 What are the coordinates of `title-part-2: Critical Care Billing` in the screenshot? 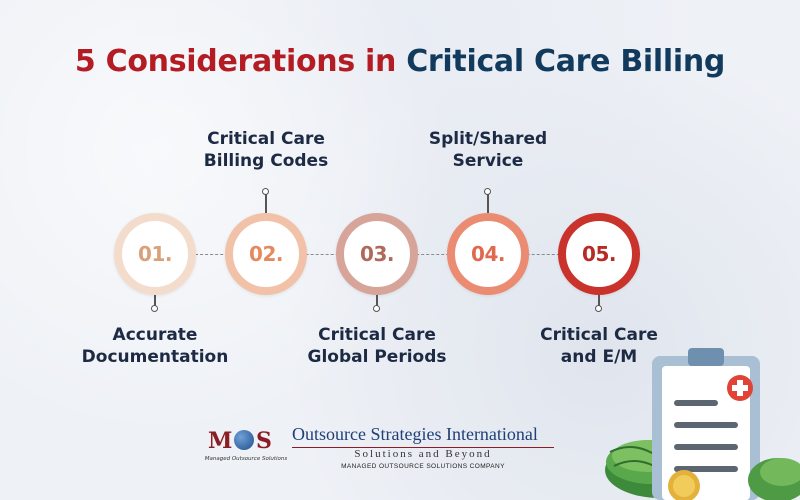 It's located at (566, 61).